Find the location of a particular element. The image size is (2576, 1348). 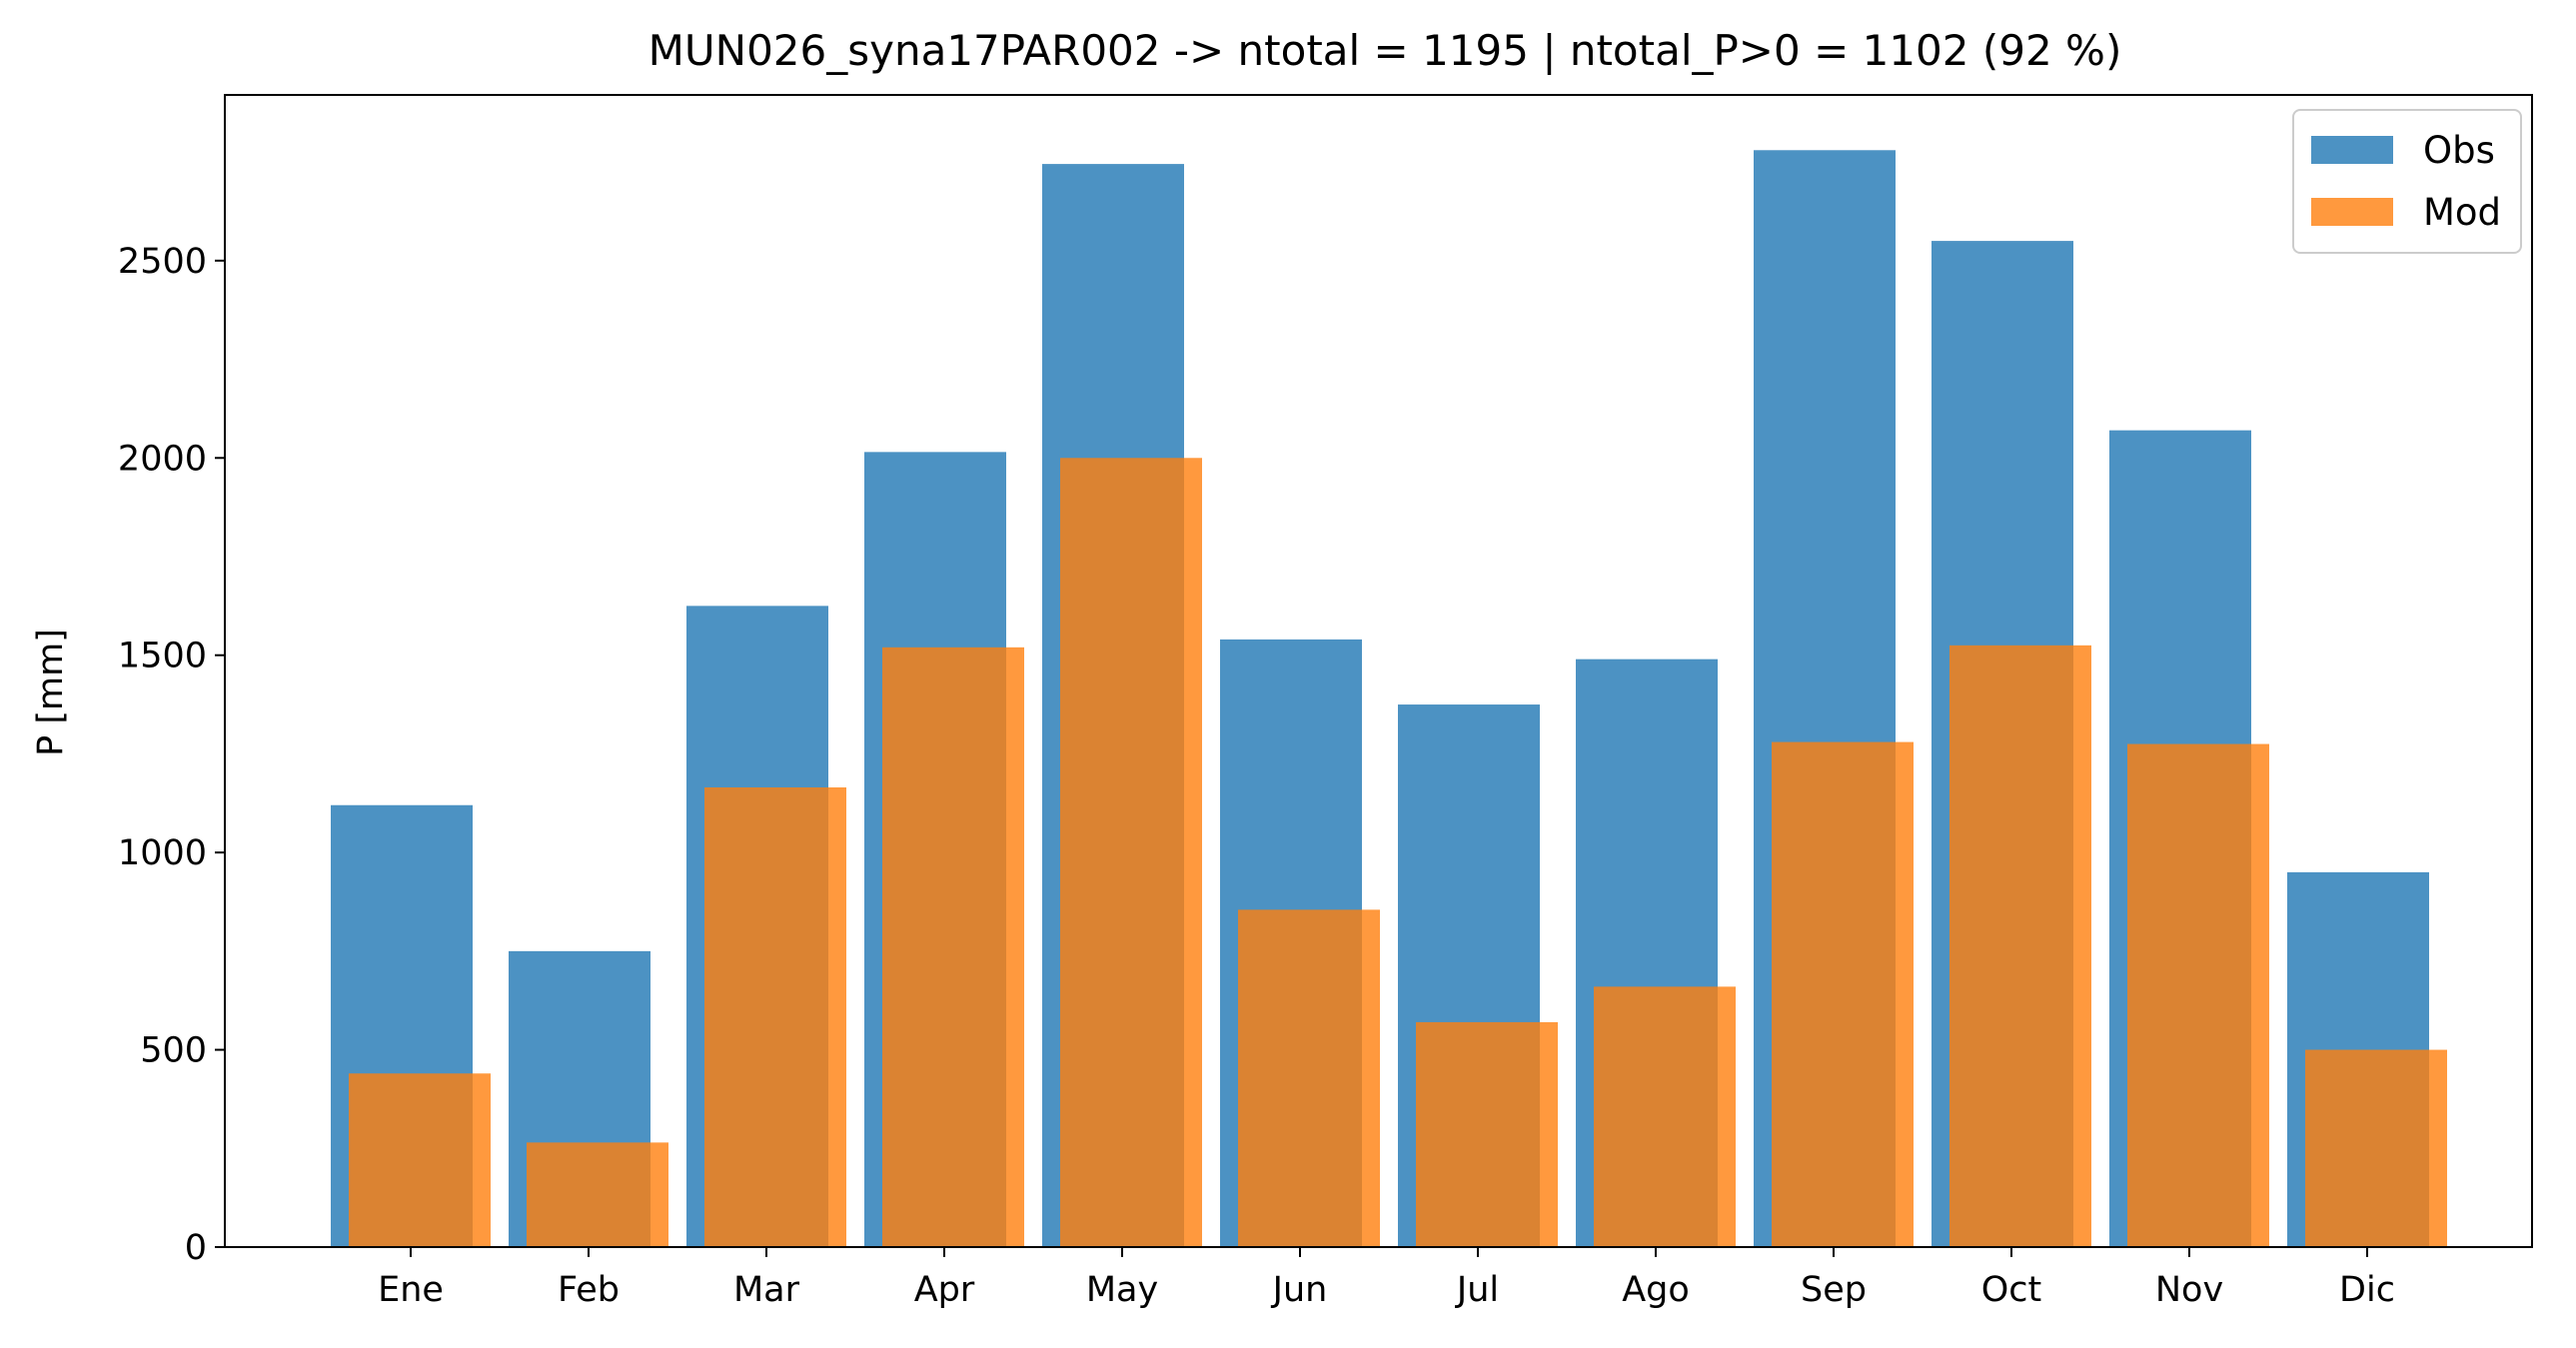

y-tick-label: 0 is located at coordinates (196, 1248).